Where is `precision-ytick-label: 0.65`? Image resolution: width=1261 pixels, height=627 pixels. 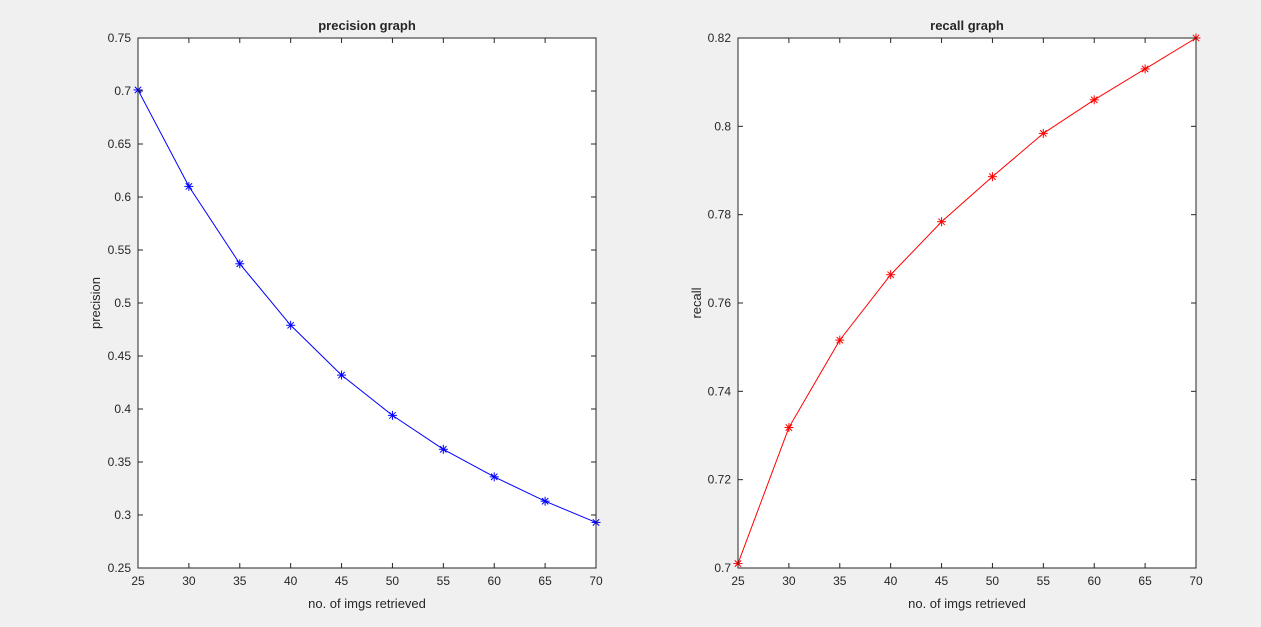
precision-ytick-label: 0.65 is located at coordinates (120, 144).